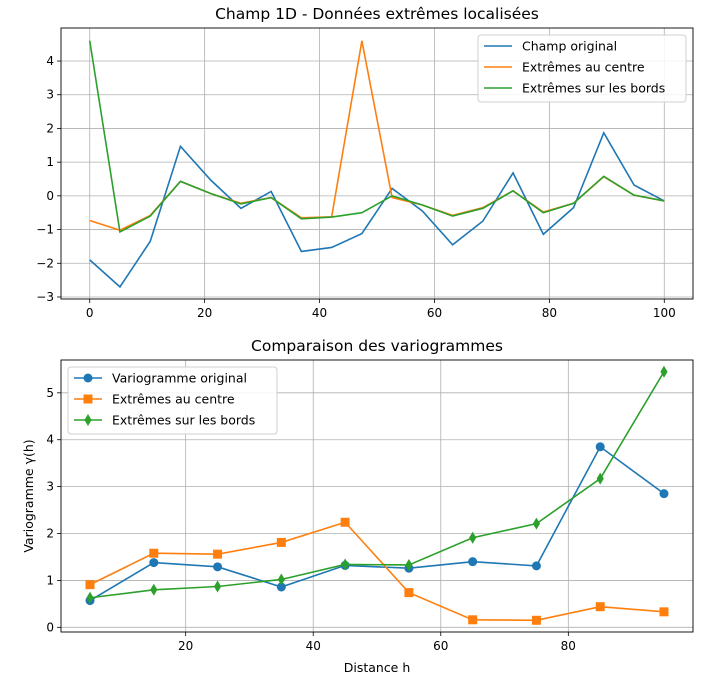 This screenshot has height=688, width=723. What do you see at coordinates (45, 297) in the screenshot?
I see `y-tick-label: −3` at bounding box center [45, 297].